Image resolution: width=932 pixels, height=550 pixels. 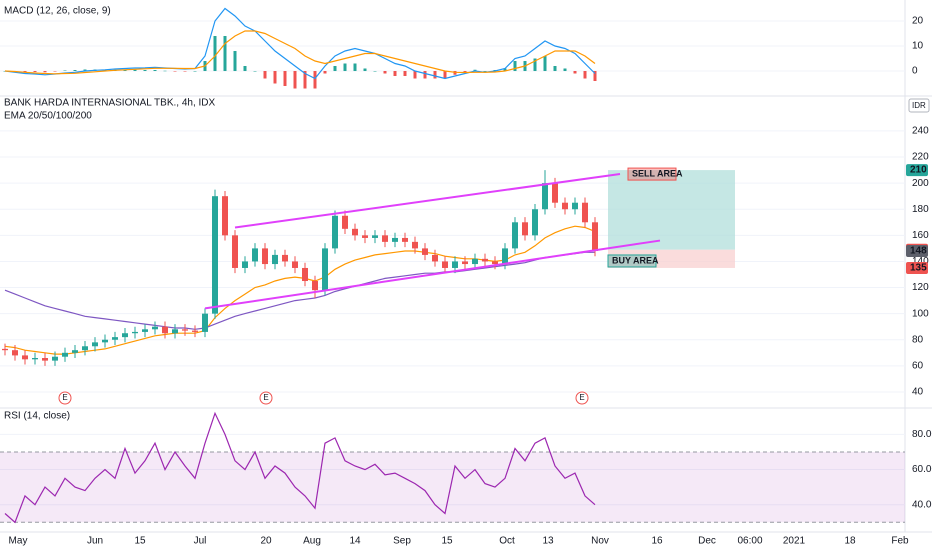 What do you see at coordinates (918, 339) in the screenshot?
I see `y-tick-label: 80` at bounding box center [918, 339].